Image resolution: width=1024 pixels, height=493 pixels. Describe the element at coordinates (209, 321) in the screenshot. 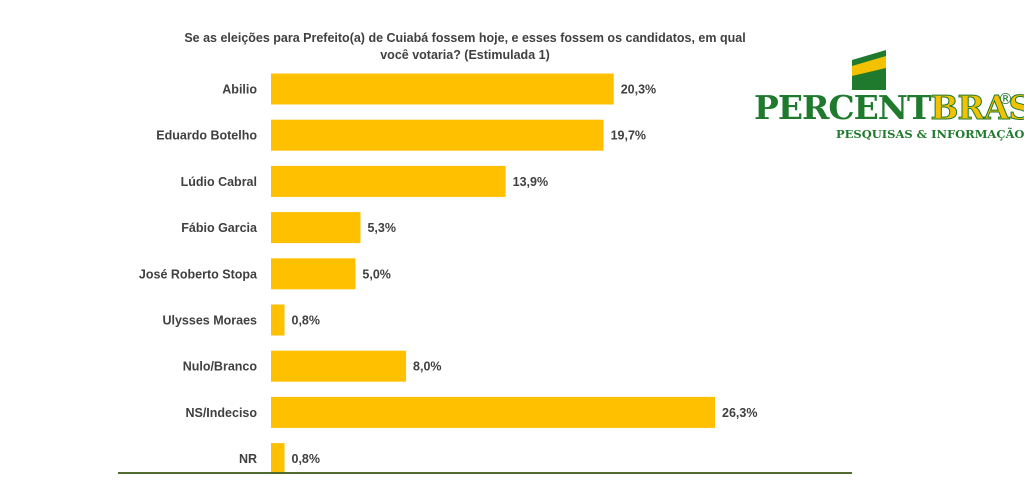

I see `category-label: Ulysses Moraes` at that location.